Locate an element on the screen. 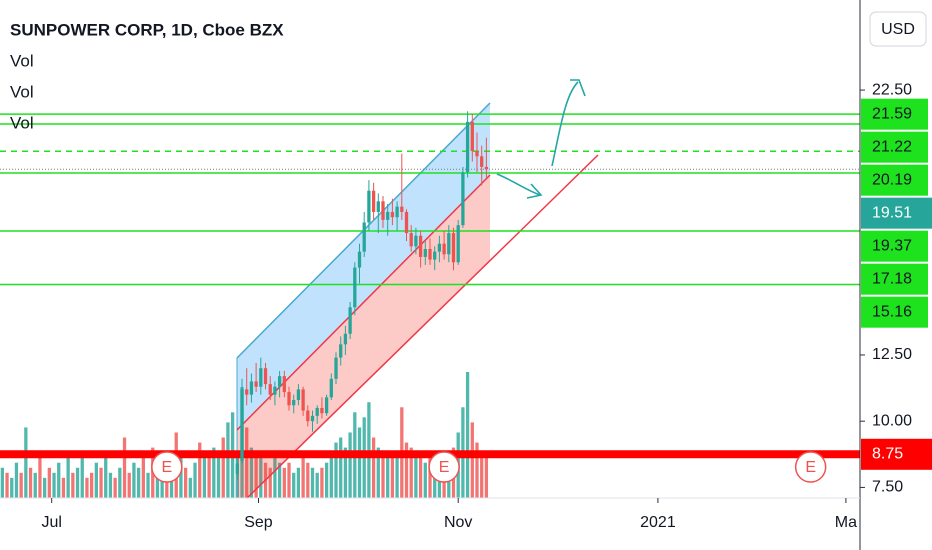 This screenshot has width=932, height=550. arrow-up-head is located at coordinates (578, 88).